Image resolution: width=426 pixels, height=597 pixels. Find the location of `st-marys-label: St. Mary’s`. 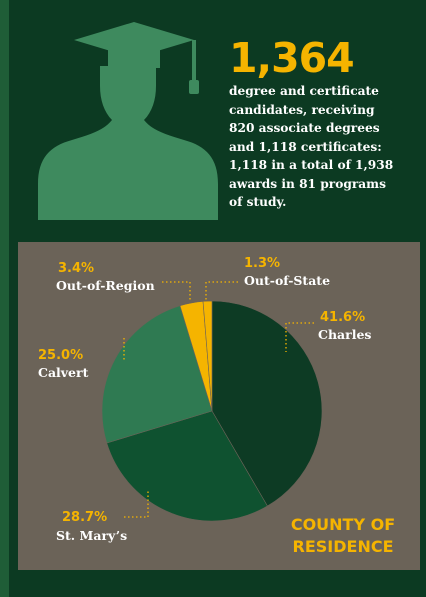

st-marys-label: St. Mary’s is located at coordinates (92, 535).